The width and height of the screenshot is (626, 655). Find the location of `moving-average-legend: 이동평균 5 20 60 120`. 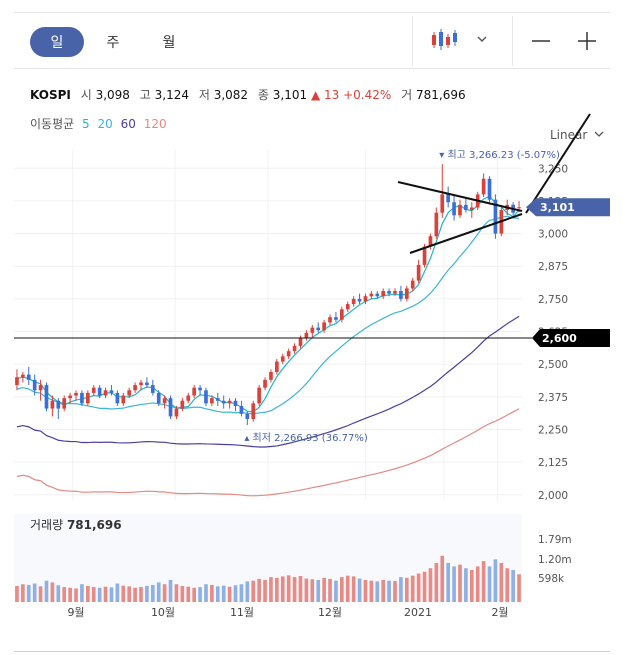

moving-average-legend: 이동평균 5 20 60 120 is located at coordinates (100, 123).